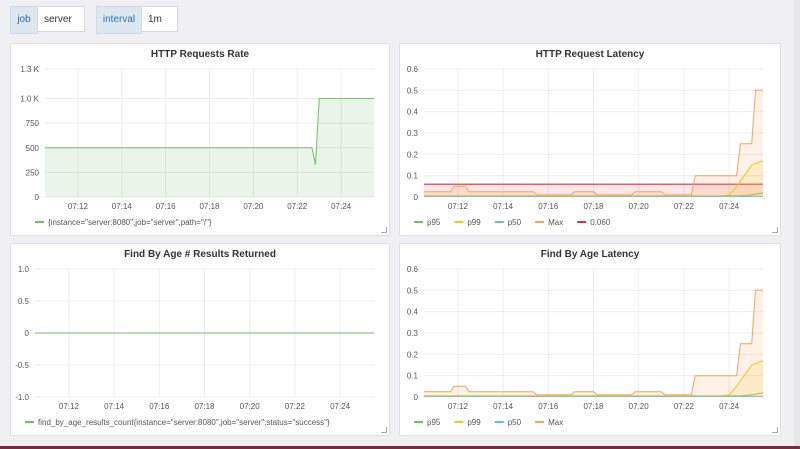 The height and width of the screenshot is (449, 800). Describe the element at coordinates (200, 54) in the screenshot. I see `panel-title: HTTP Requests Rate` at that location.